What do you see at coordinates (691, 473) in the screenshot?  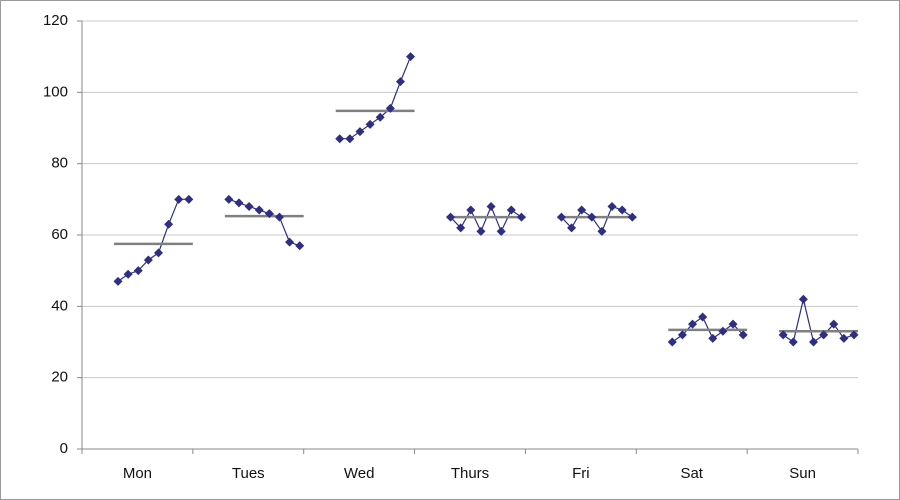 I see `x-tick-label: Sat` at bounding box center [691, 473].